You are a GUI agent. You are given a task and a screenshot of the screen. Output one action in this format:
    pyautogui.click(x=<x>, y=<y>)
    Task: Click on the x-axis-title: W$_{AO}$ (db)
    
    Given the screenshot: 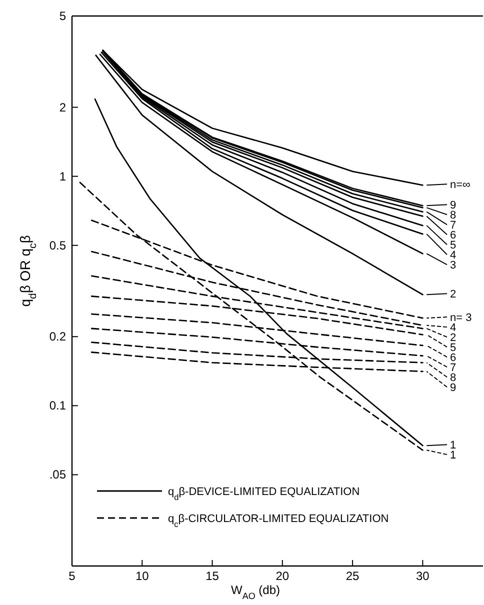 What is the action you would take?
    pyautogui.click(x=255, y=592)
    